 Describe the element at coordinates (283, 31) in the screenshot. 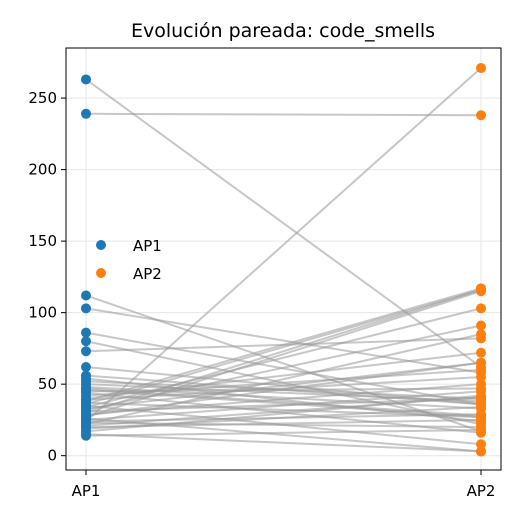

I see `chart-title: Evolución pareada: code_smells` at that location.